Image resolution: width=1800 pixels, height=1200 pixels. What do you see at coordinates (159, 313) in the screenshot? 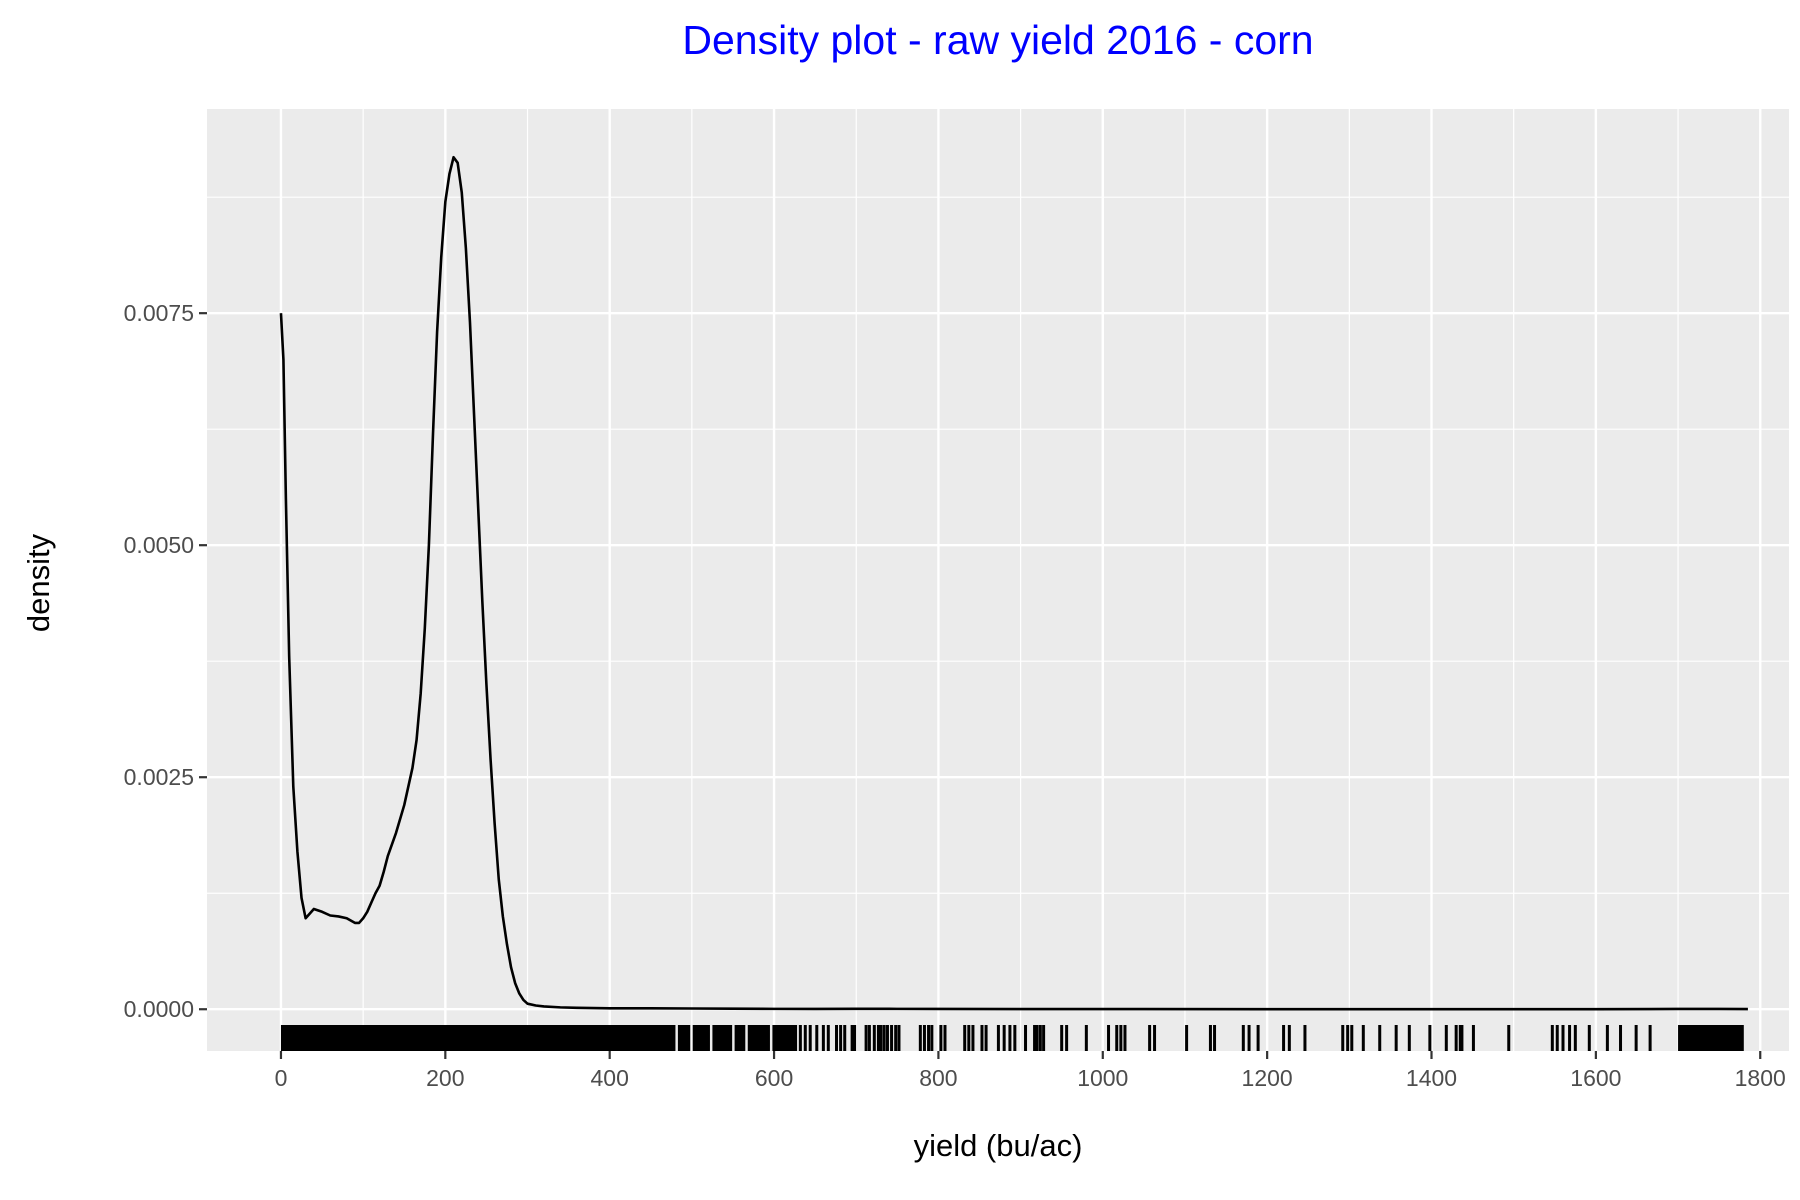
I see `y-tick-label: 0.0075` at bounding box center [159, 313].